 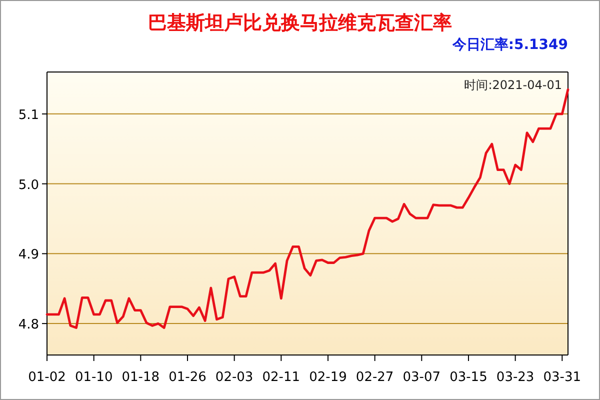 What do you see at coordinates (328, 377) in the screenshot?
I see `x-tick-label: 02-19` at bounding box center [328, 377].